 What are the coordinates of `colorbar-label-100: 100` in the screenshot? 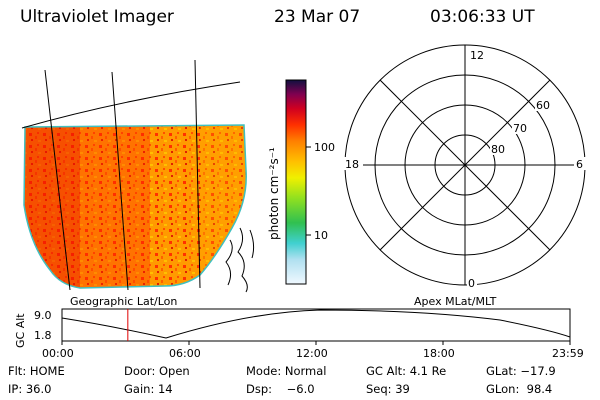 It's located at (324, 147).